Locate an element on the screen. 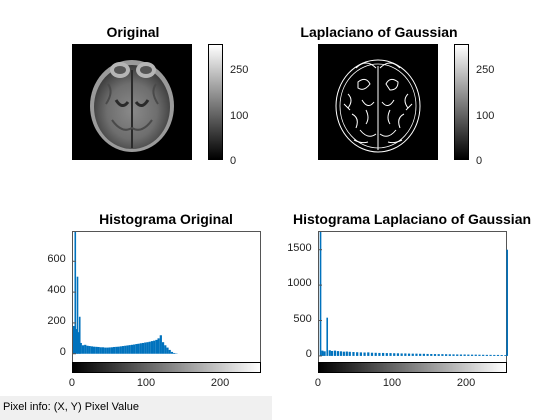 The image size is (560, 420). original-image is located at coordinates (132, 102).